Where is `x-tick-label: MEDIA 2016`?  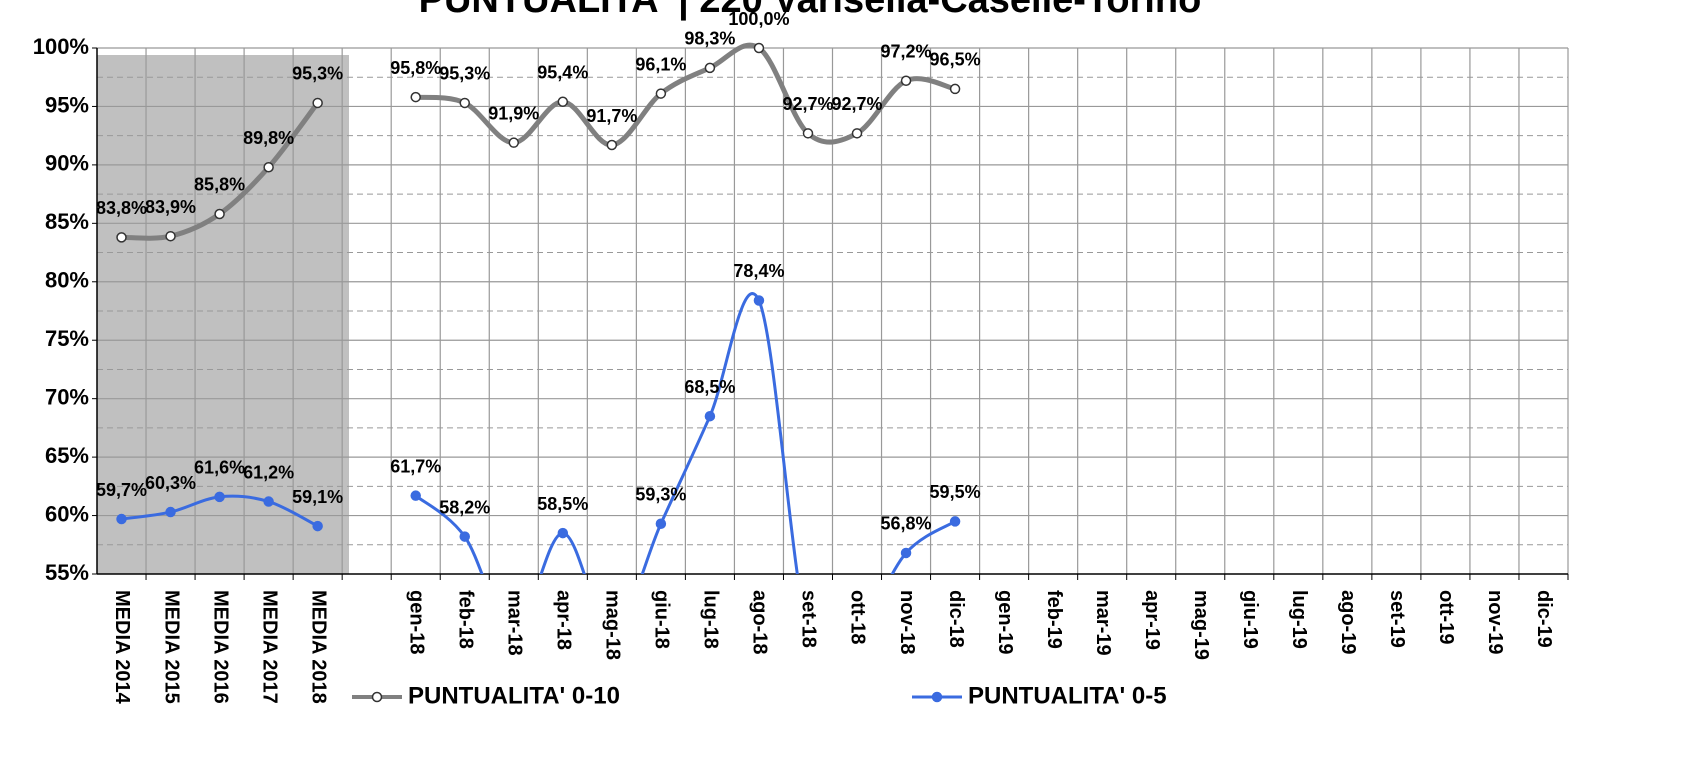
x-tick-label: MEDIA 2016 is located at coordinates (220, 647).